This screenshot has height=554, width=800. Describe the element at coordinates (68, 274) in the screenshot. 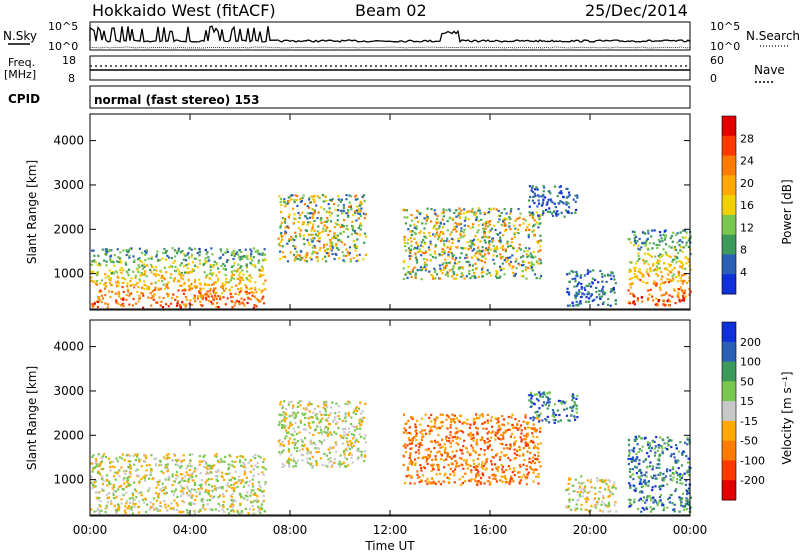

I see `y-tick-label: 1000` at that location.